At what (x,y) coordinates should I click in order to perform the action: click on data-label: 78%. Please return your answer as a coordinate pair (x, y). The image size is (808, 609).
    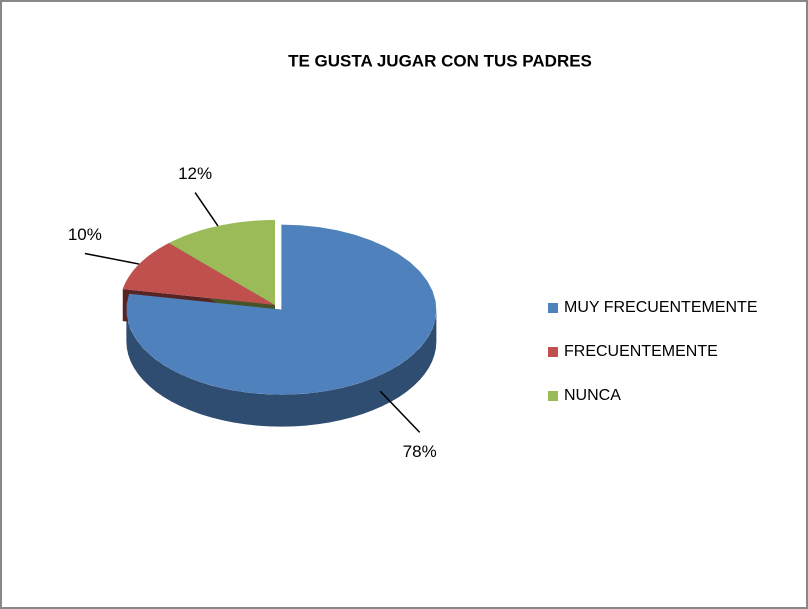
    Looking at the image, I should click on (420, 451).